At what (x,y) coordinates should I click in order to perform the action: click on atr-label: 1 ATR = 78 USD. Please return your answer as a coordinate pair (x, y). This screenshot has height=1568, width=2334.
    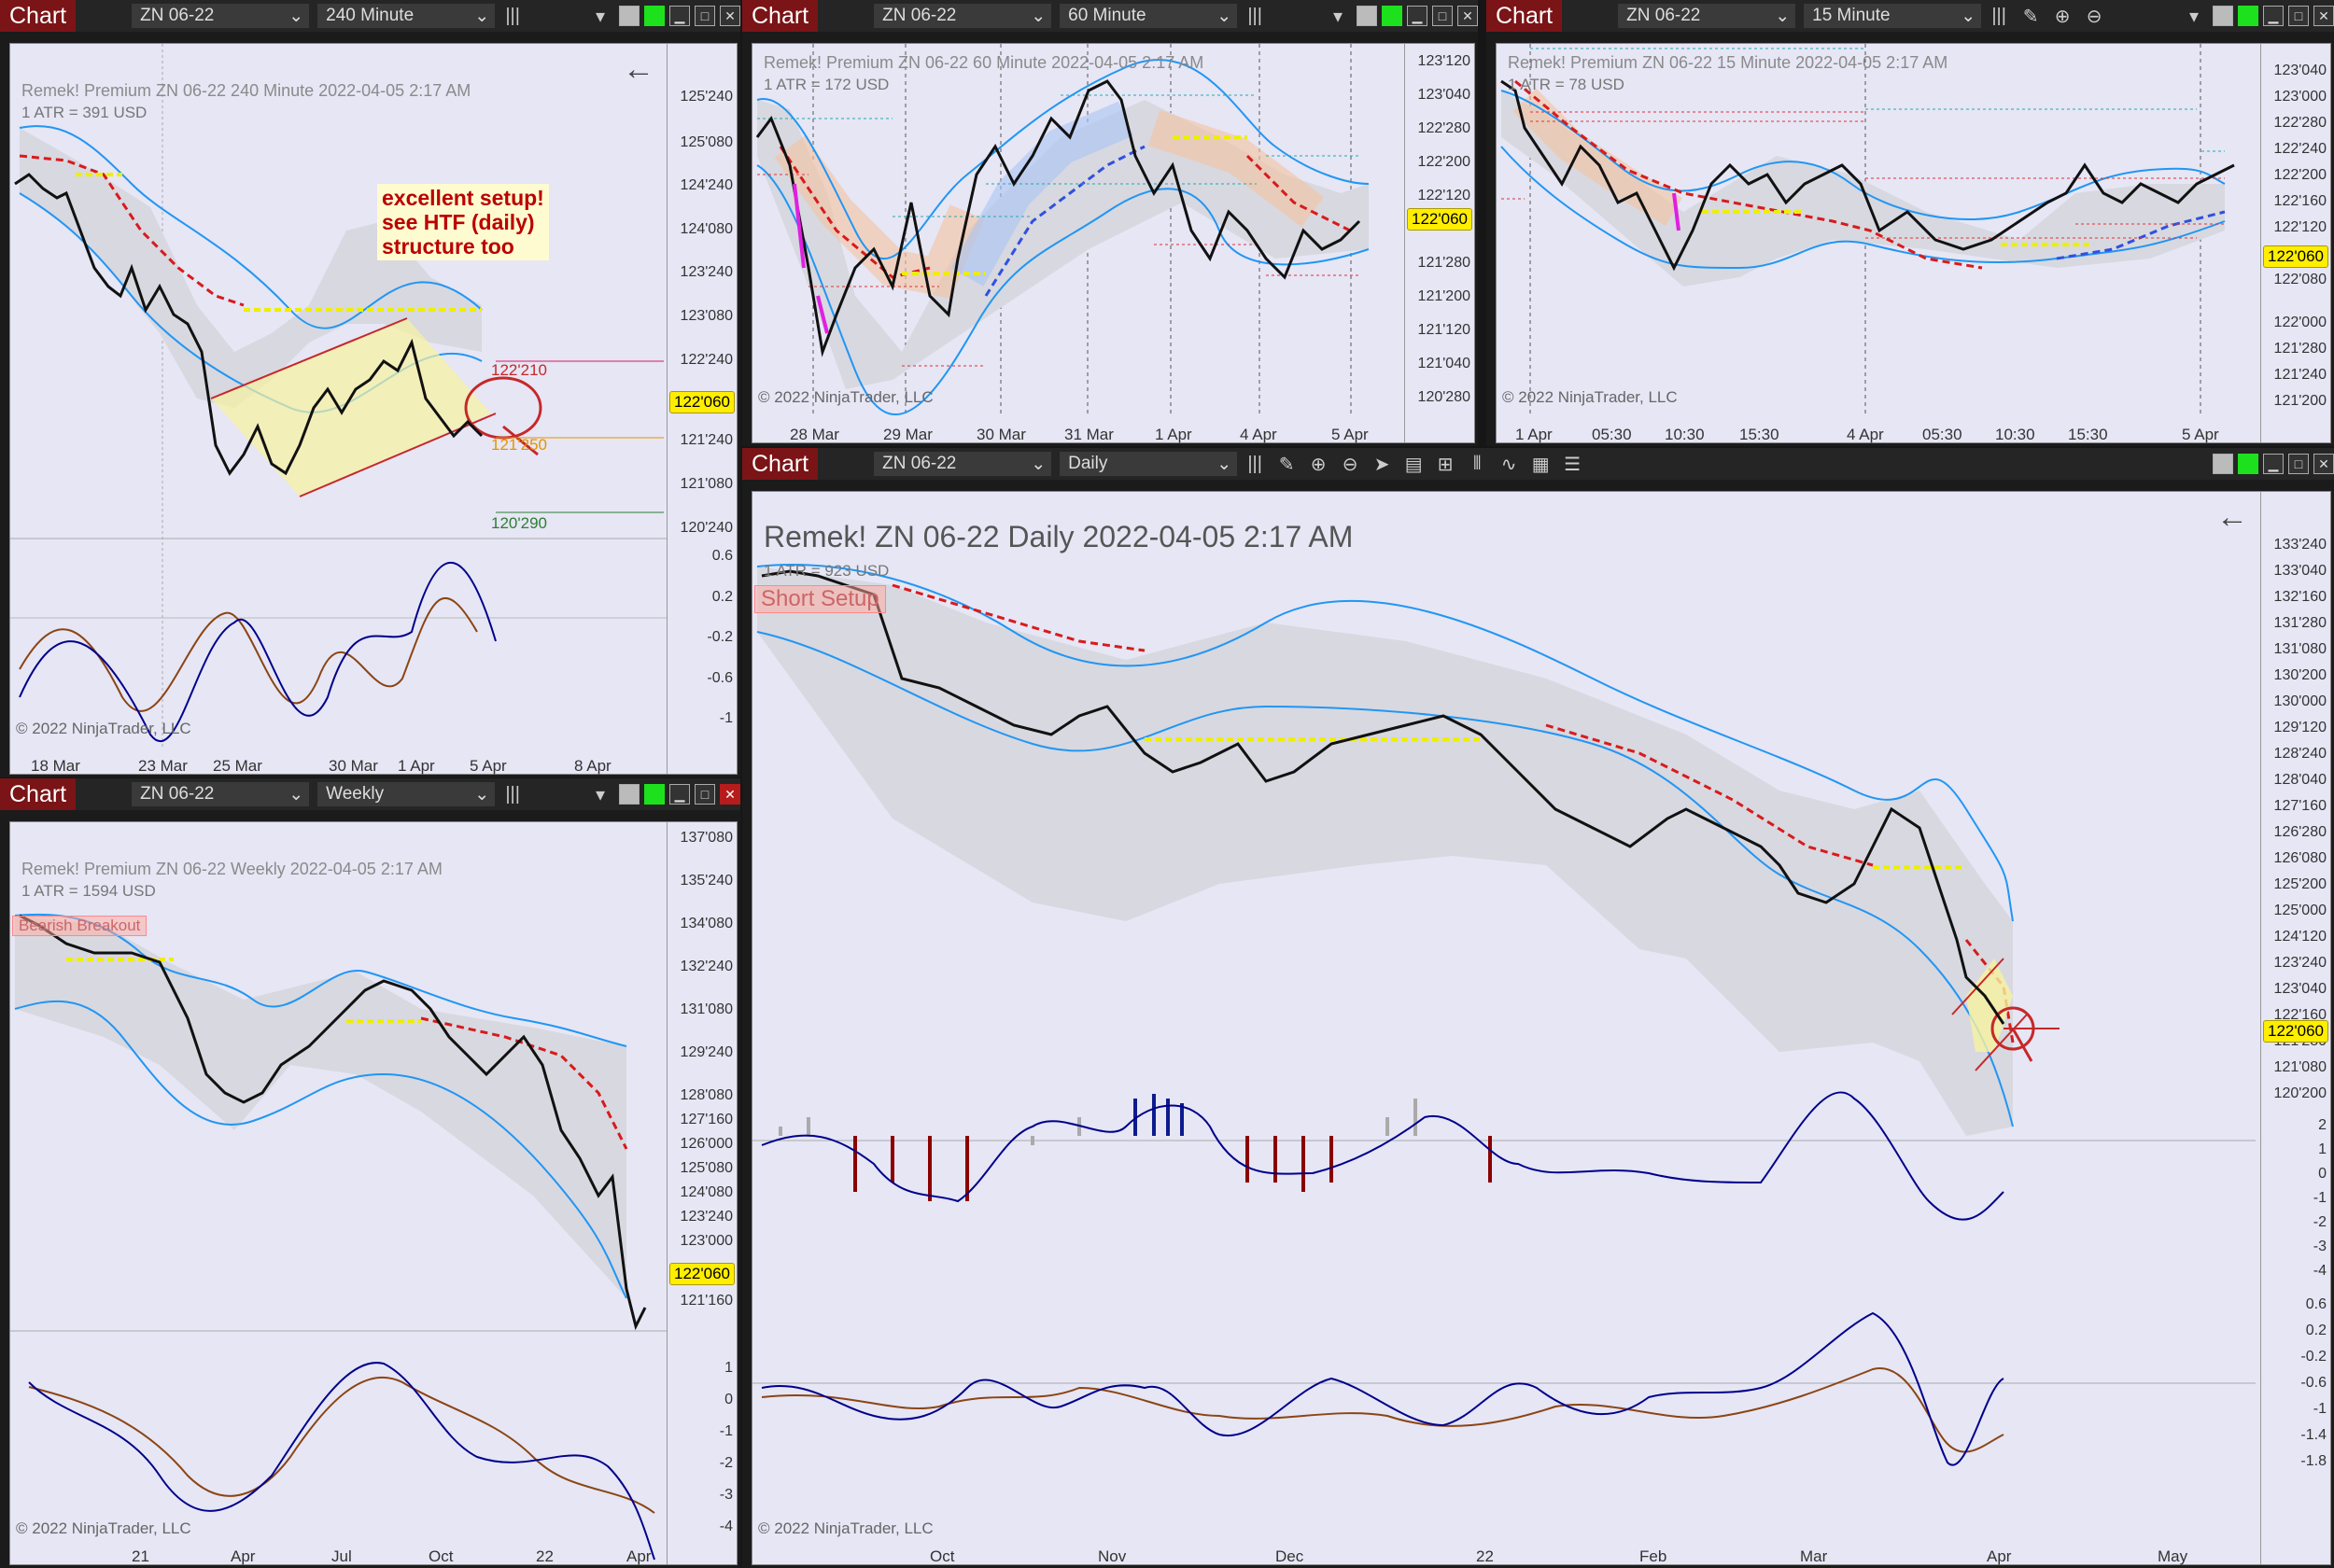
    Looking at the image, I should click on (1566, 84).